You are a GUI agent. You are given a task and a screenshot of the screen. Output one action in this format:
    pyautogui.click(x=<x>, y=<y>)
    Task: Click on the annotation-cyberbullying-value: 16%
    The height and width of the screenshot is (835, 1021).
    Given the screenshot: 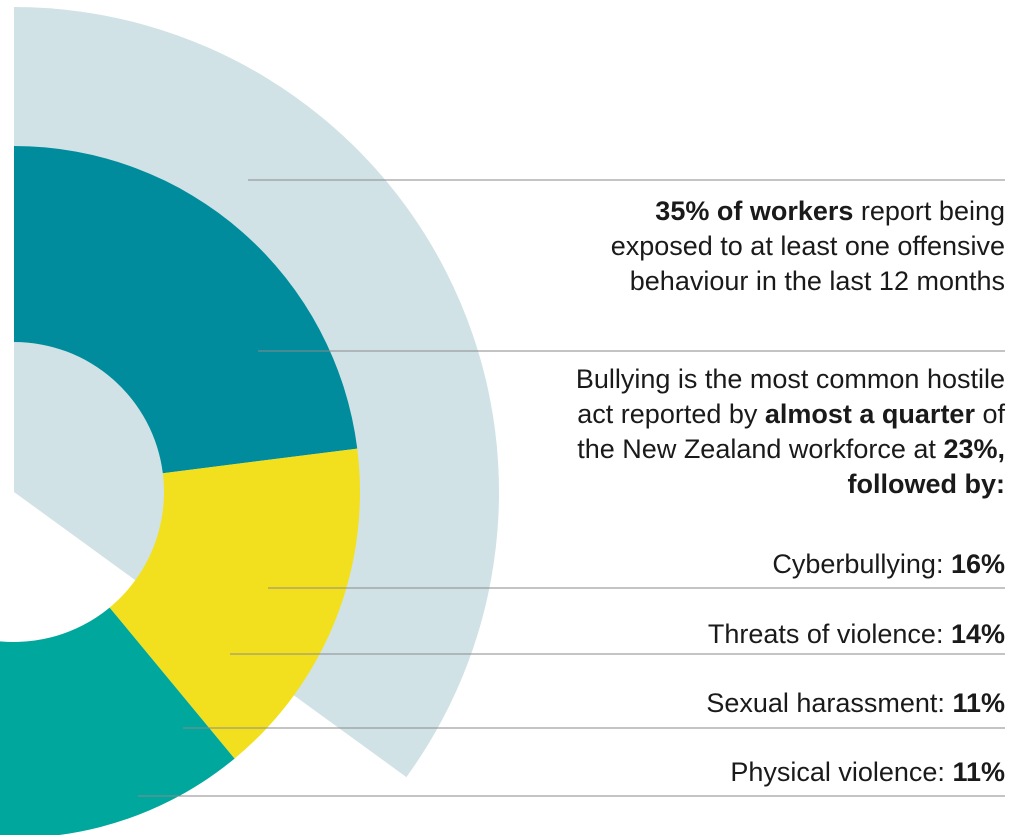 What is the action you would take?
    pyautogui.click(x=977, y=564)
    